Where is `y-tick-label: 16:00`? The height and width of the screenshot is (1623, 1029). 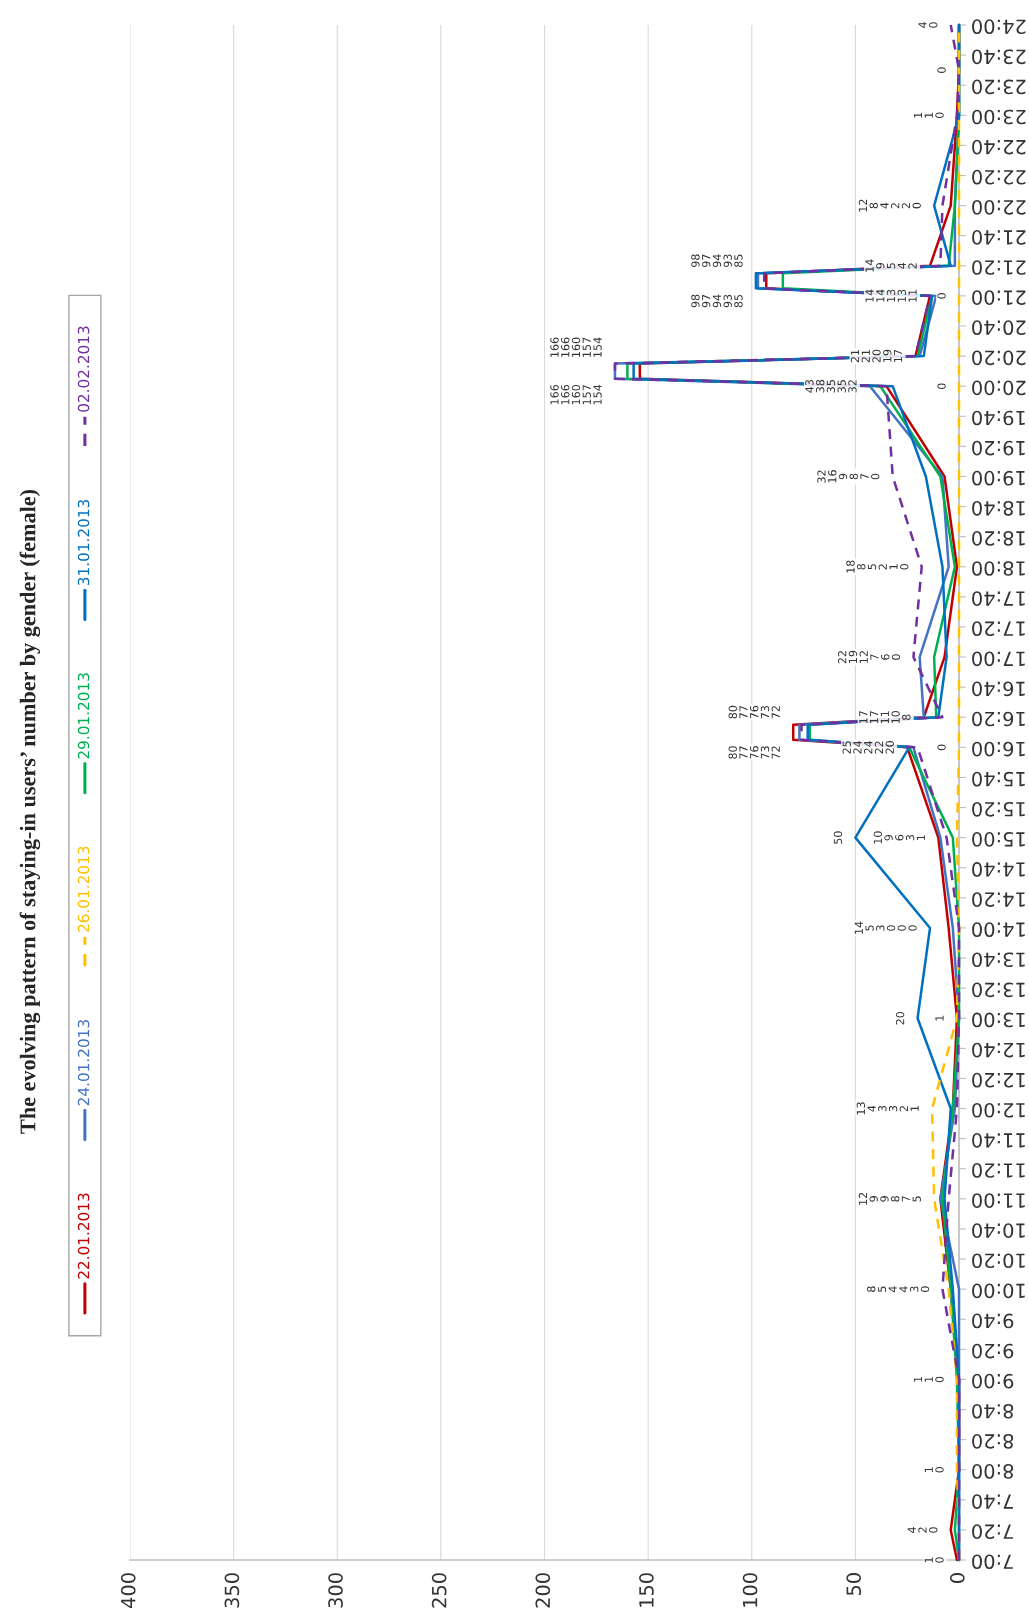 y-tick-label: 16:00 is located at coordinates (998, 749).